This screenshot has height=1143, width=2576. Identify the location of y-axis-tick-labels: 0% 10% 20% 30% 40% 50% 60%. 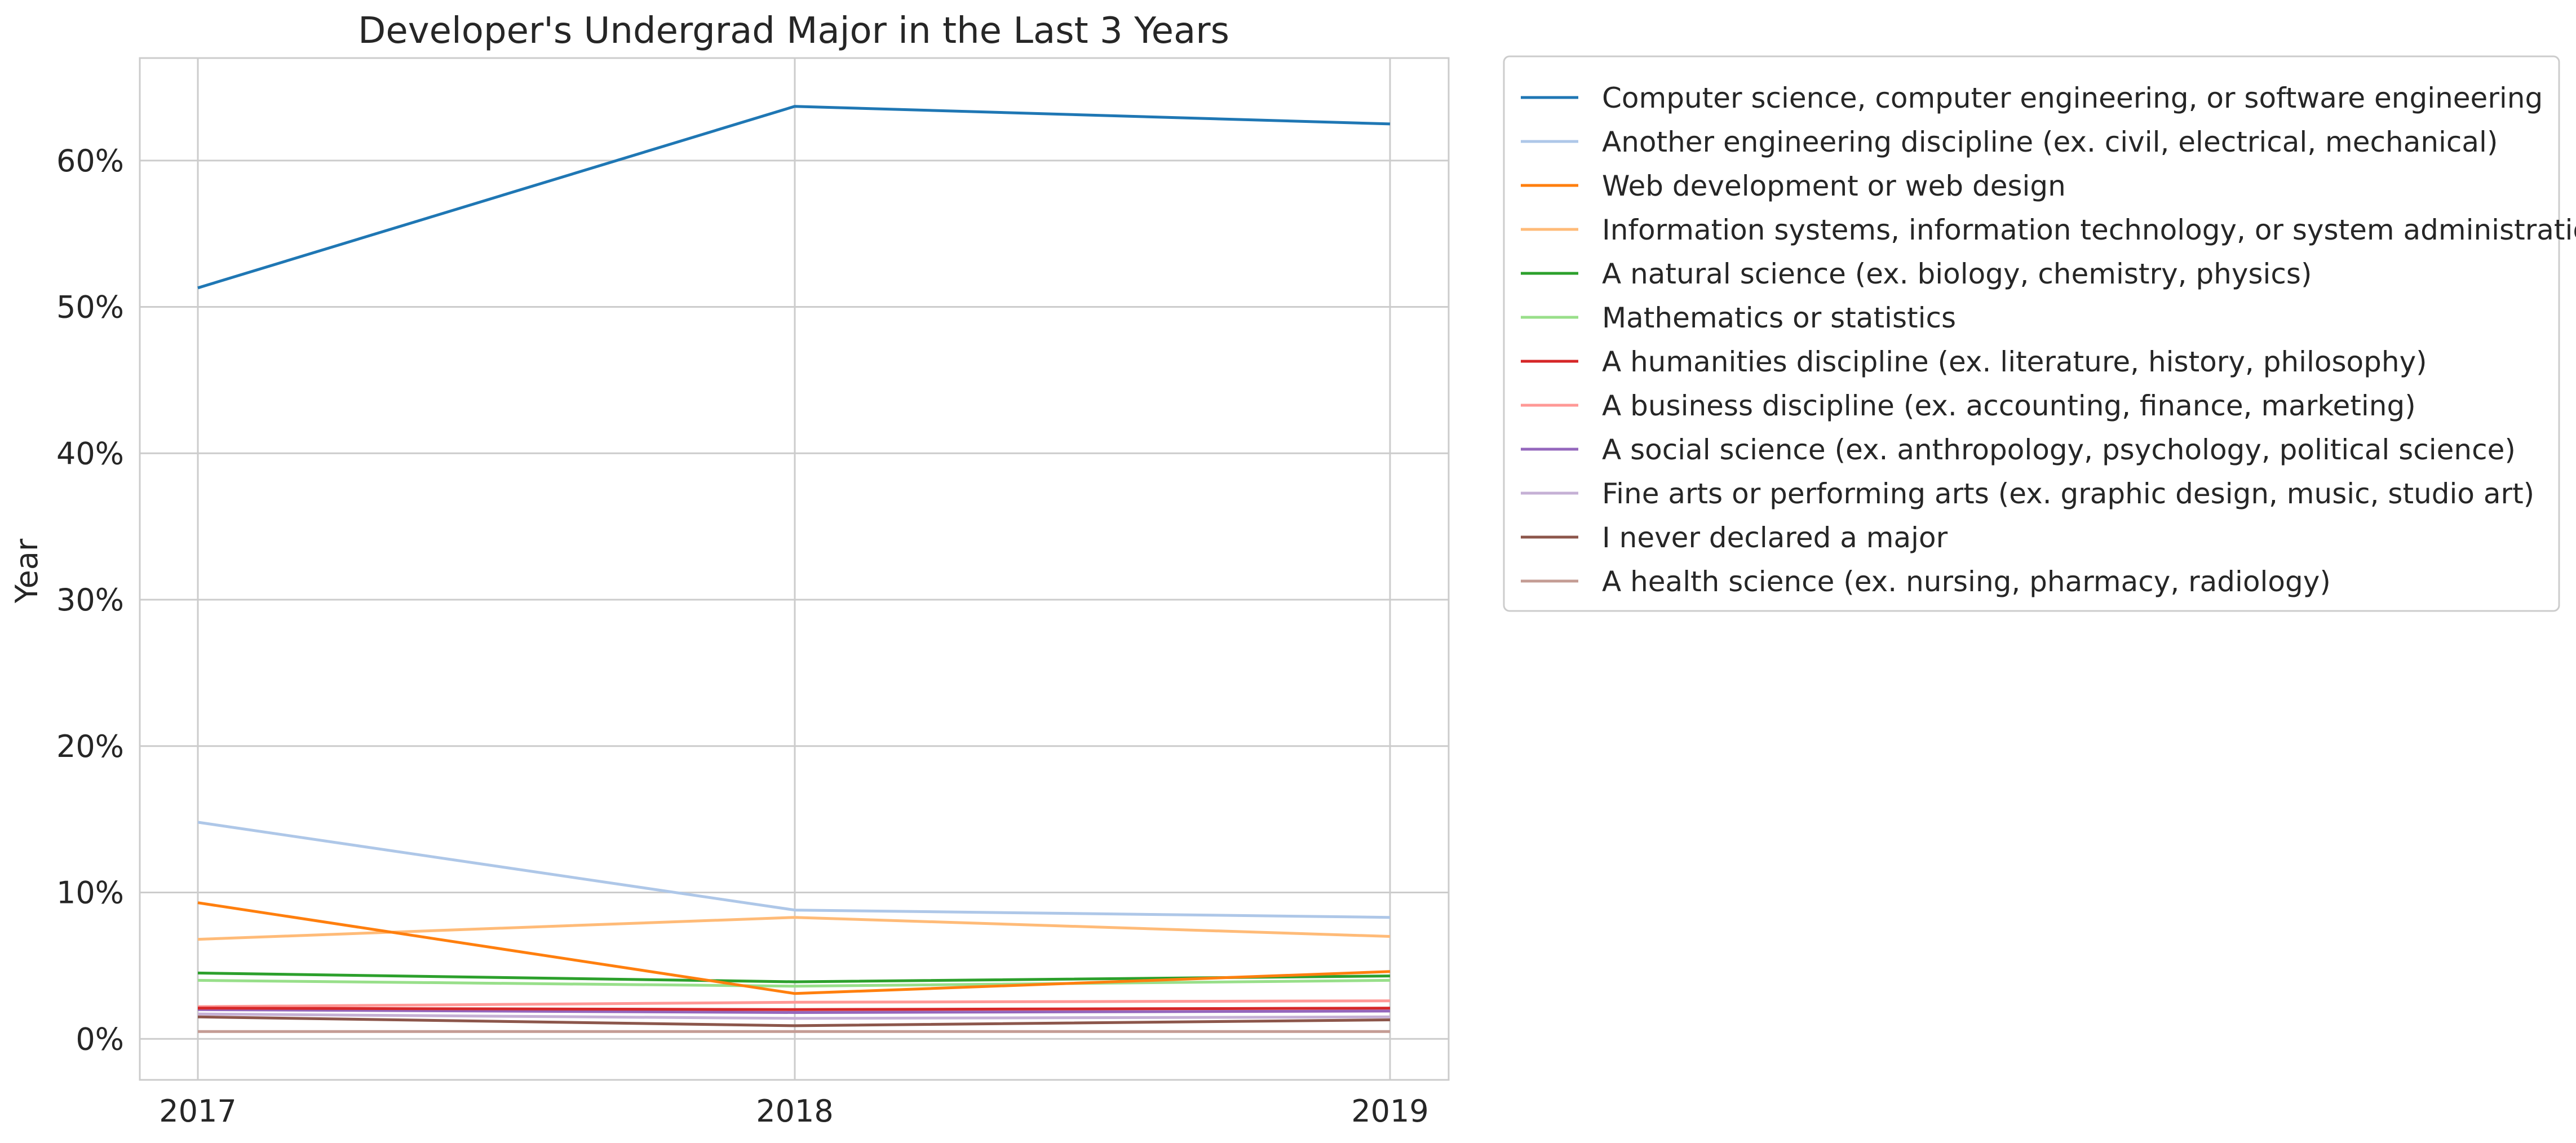
(90, 600).